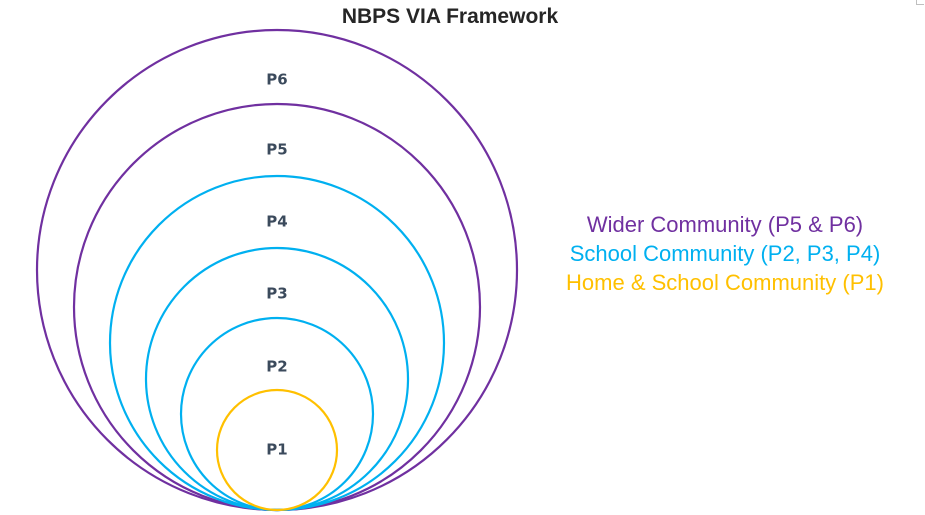 The height and width of the screenshot is (515, 925). I want to click on legend-item-home-school-community: Home & School Community (P1), so click(725, 282).